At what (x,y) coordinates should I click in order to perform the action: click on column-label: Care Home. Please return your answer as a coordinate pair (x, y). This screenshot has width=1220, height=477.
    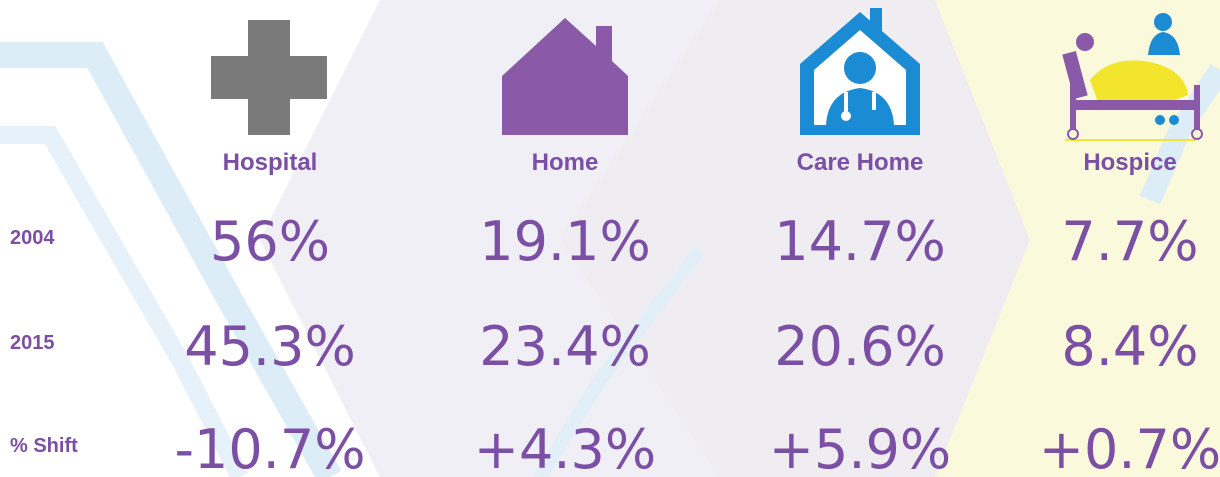
    Looking at the image, I should click on (860, 162).